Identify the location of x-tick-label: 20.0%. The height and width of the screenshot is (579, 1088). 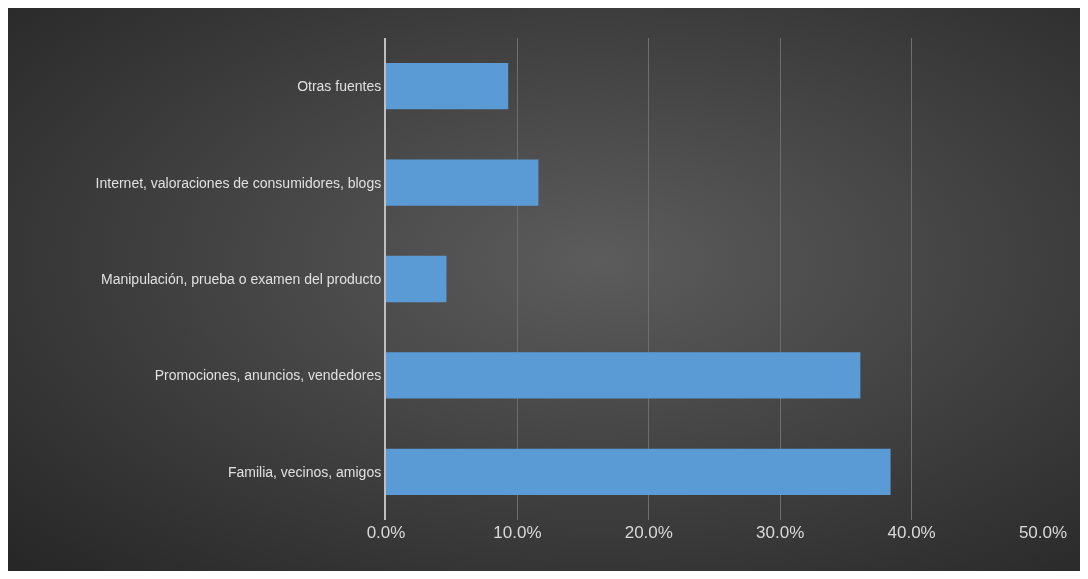
(648, 532).